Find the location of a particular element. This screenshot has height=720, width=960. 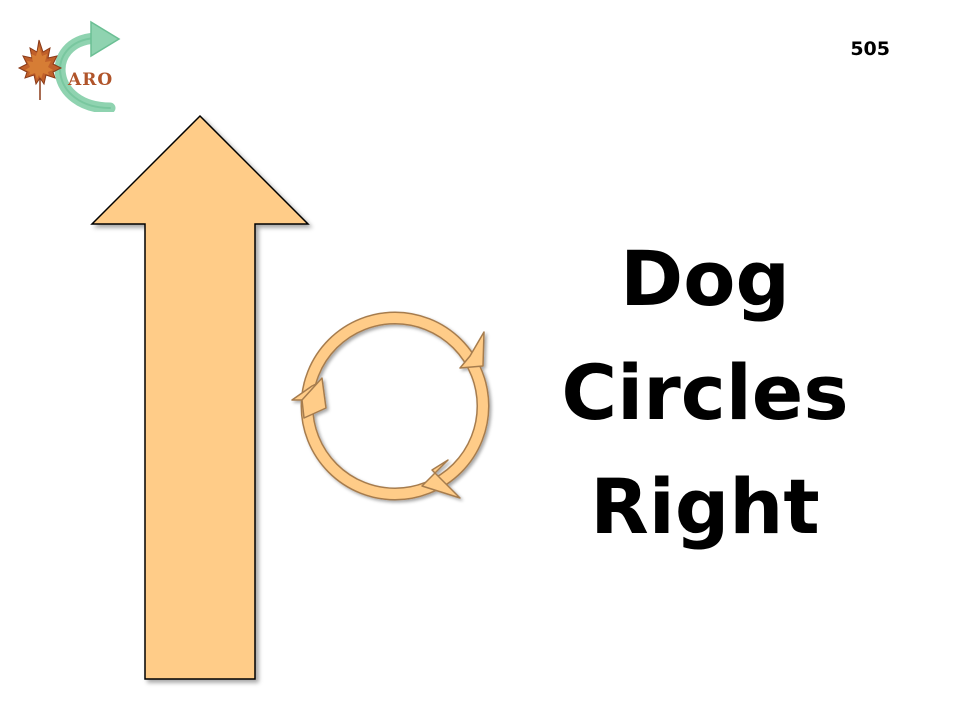

logo-text: ARO is located at coordinates (91, 80).